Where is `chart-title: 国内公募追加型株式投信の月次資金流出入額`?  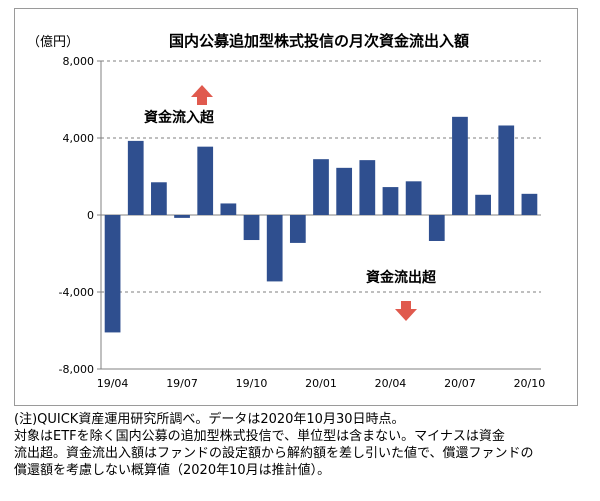 chart-title: 国内公募追加型株式投信の月次資金流出入額 is located at coordinates (319, 41).